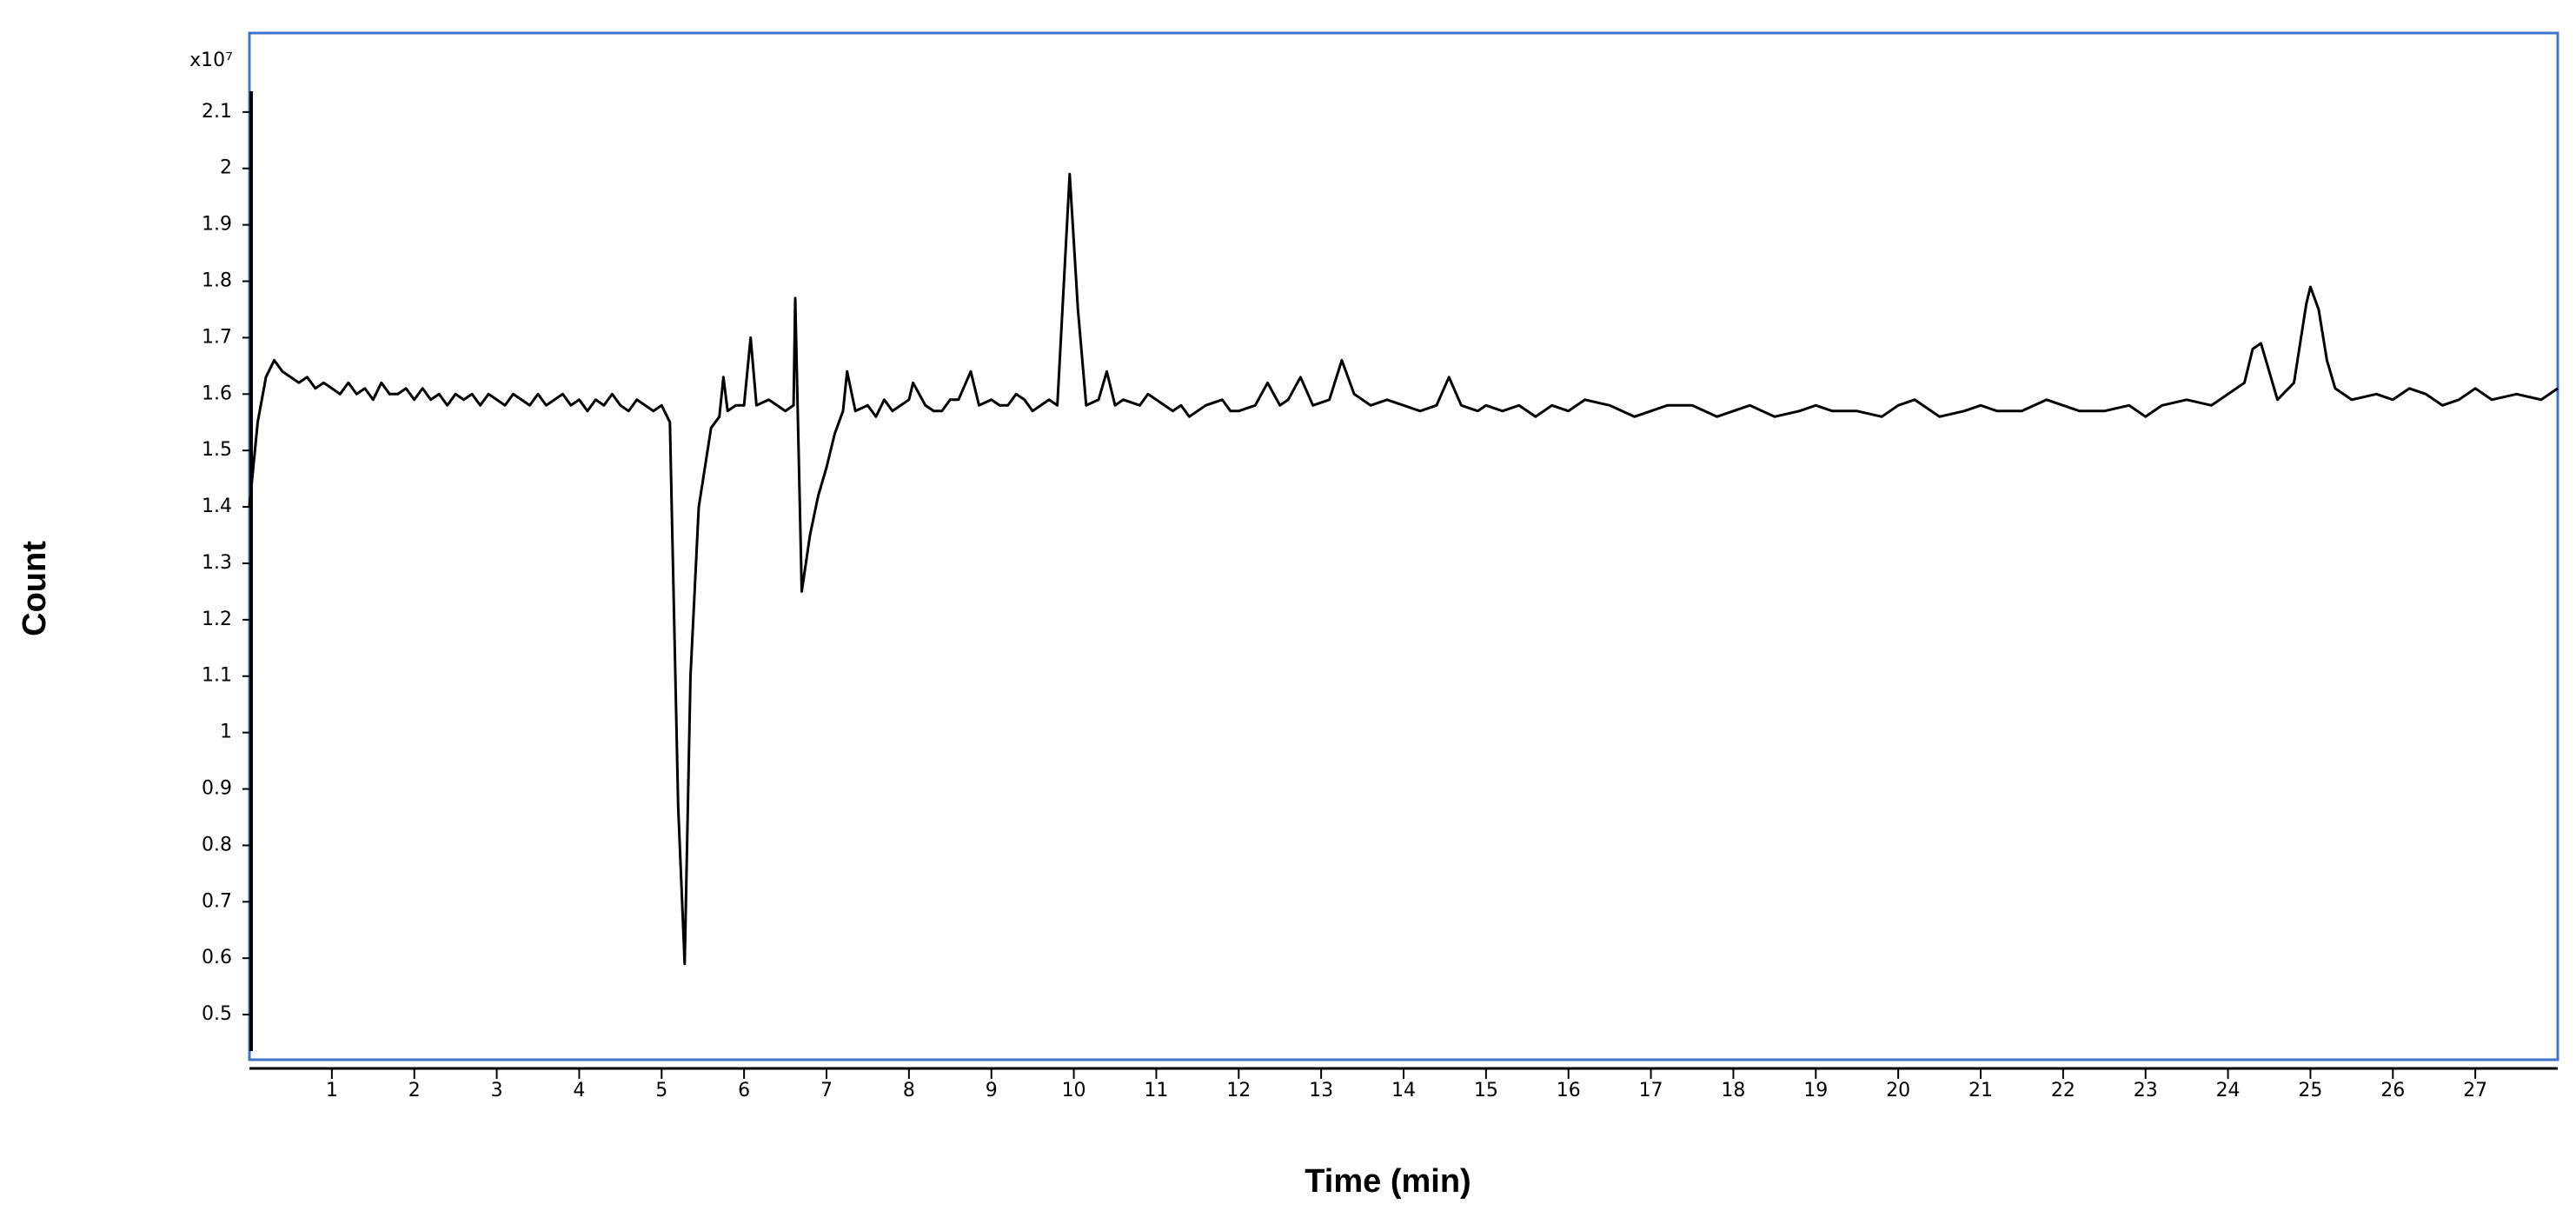 The height and width of the screenshot is (1231, 2576). What do you see at coordinates (1238, 1091) in the screenshot?
I see `x-tick-label: 12` at bounding box center [1238, 1091].